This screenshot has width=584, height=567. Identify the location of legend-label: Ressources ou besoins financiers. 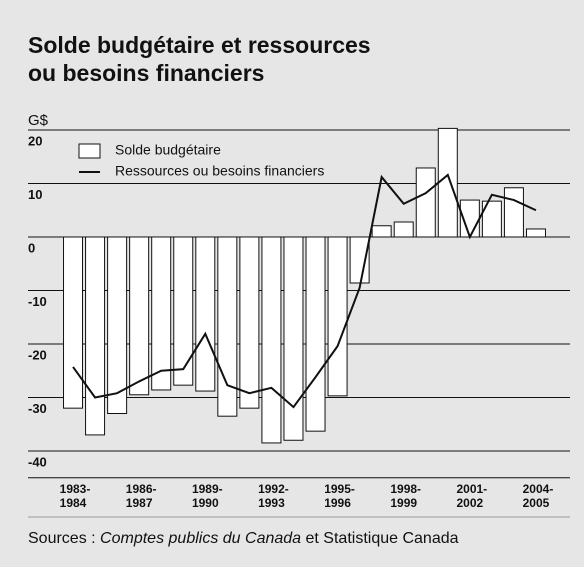
(219, 171).